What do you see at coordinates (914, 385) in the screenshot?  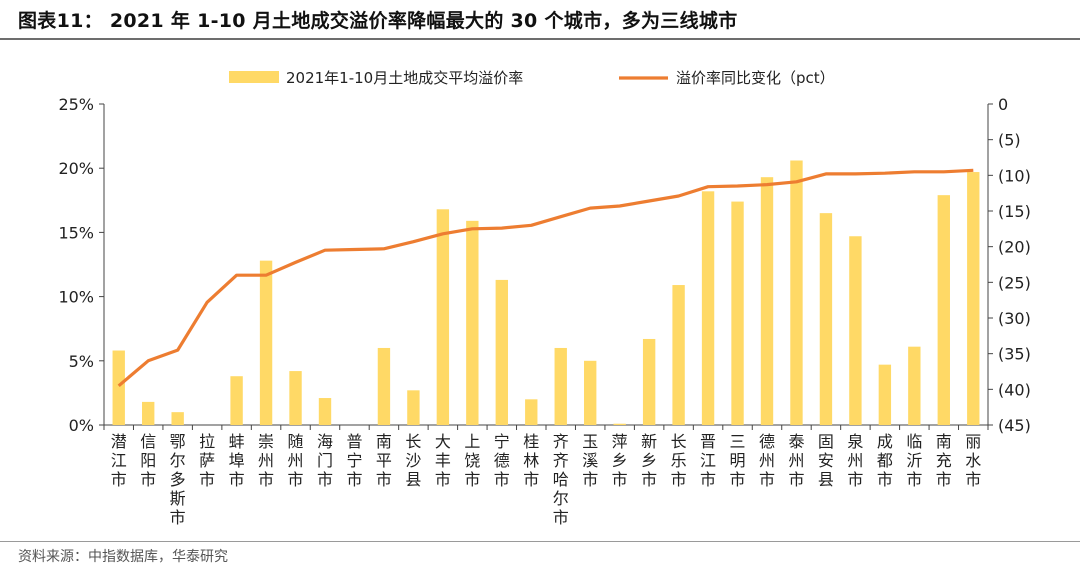 I see `bar-临沂市` at bounding box center [914, 385].